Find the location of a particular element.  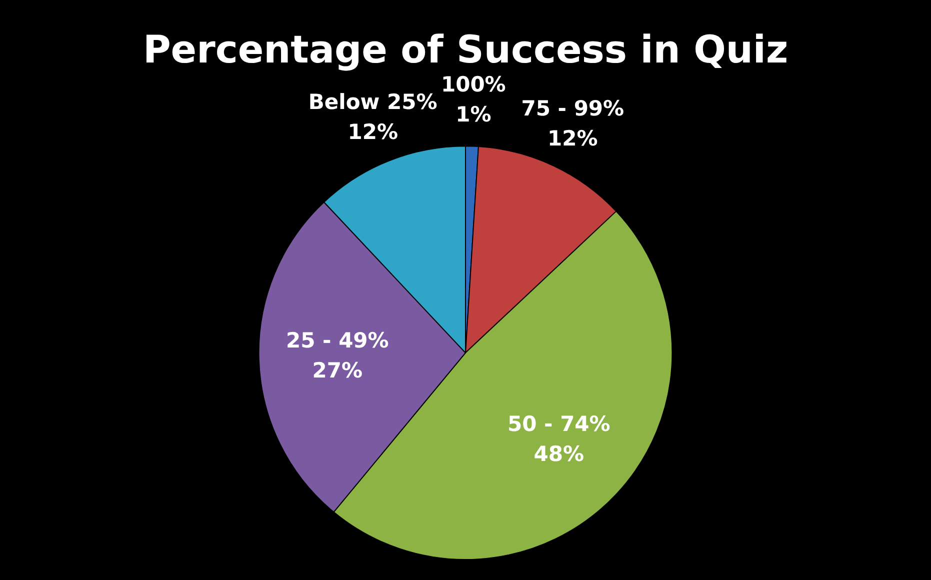

data-label: 27% is located at coordinates (337, 370).